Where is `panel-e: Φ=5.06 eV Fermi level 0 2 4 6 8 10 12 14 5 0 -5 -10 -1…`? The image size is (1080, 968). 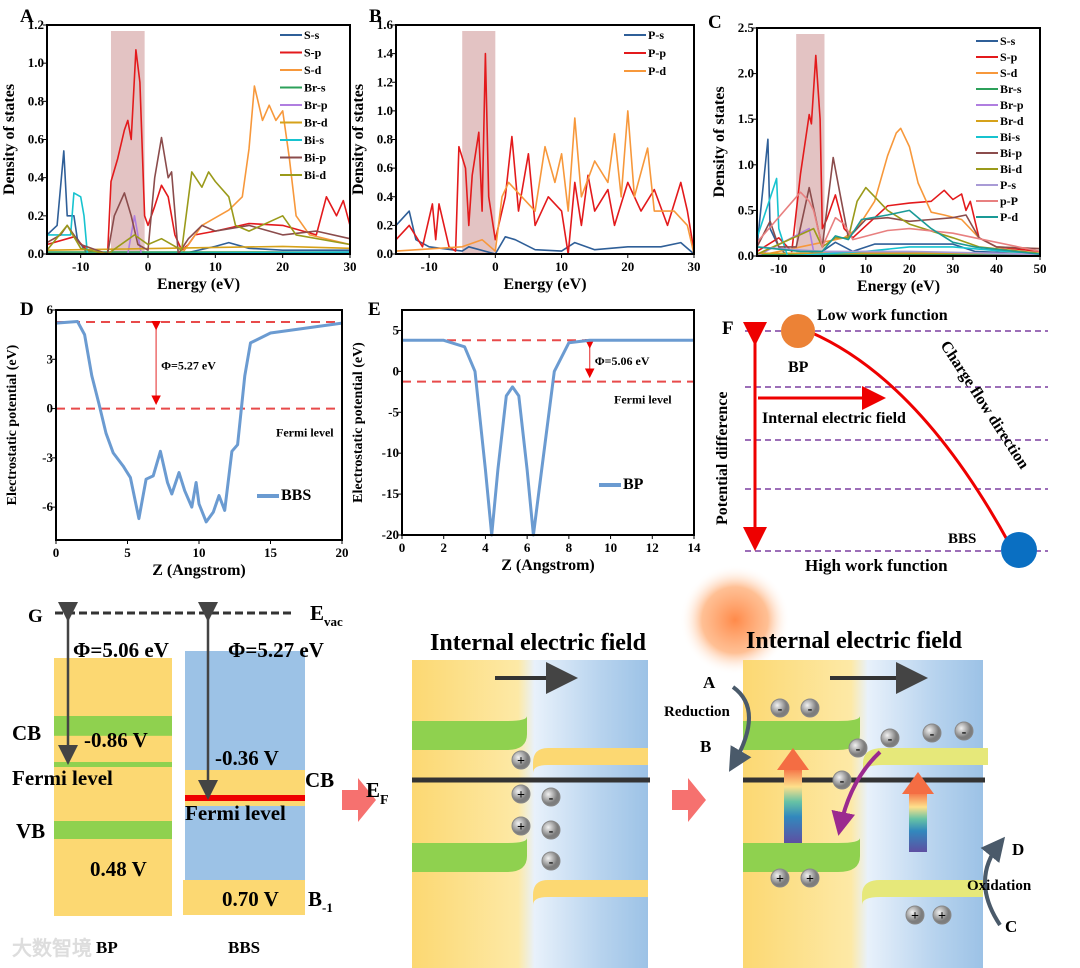
panel-e: Φ=5.06 eV Fermi level 0 2 4 6 8 10 12 14 5 0 -5 -10 -1… is located at coordinates (526, 436).